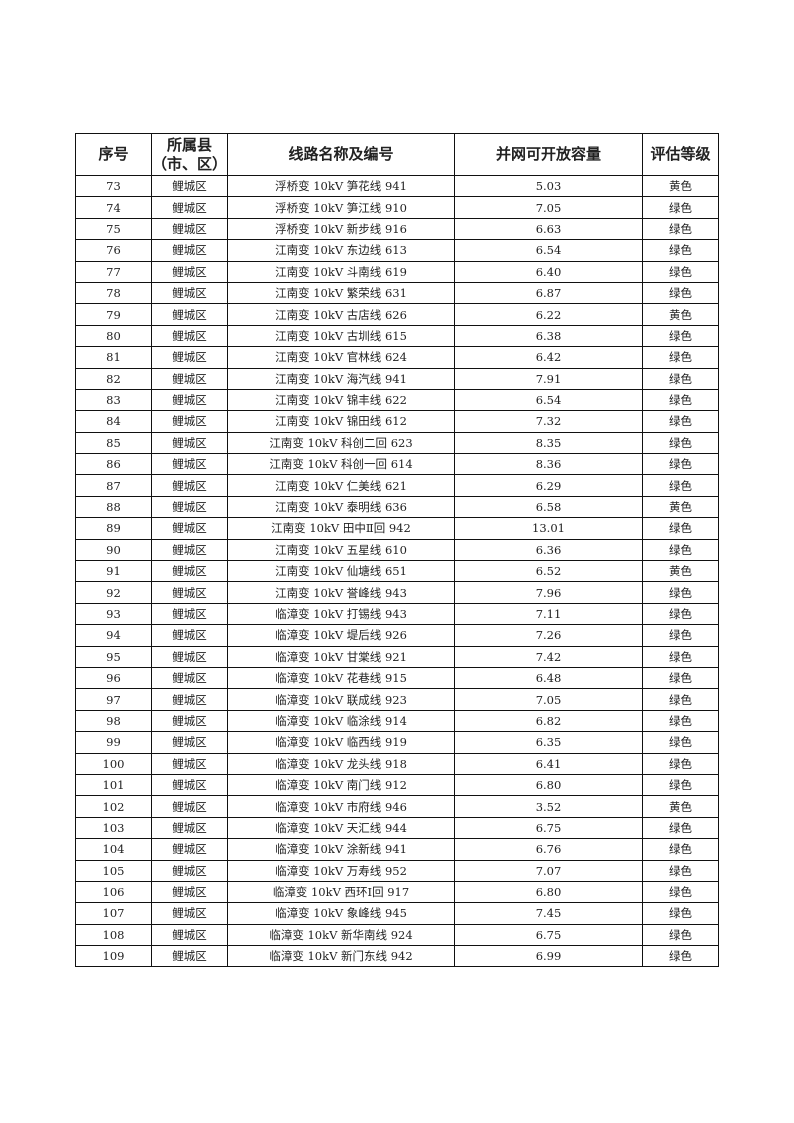 The image size is (794, 1123). What do you see at coordinates (548, 528) in the screenshot?
I see `cell-capacity: 13.01` at bounding box center [548, 528].